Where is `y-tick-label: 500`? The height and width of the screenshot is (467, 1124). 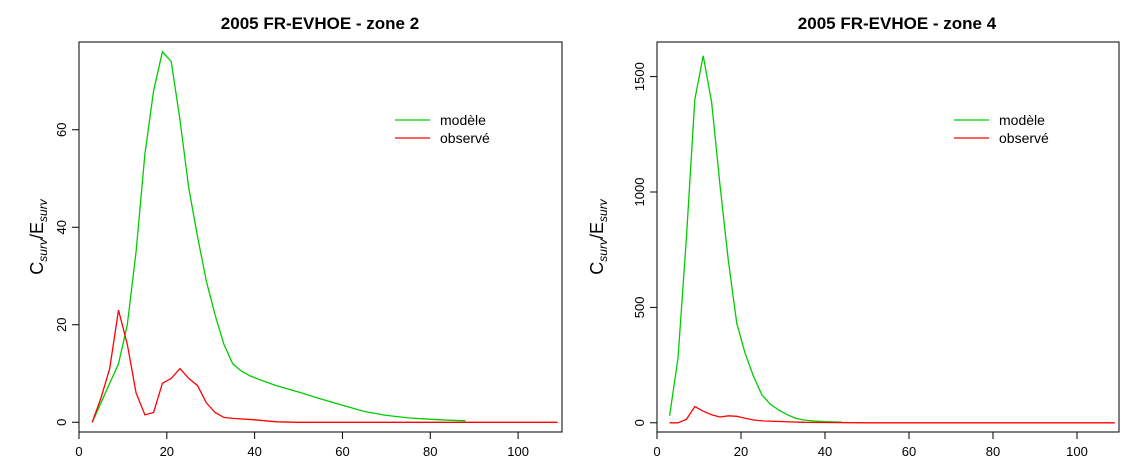 y-tick-label: 500 is located at coordinates (639, 308).